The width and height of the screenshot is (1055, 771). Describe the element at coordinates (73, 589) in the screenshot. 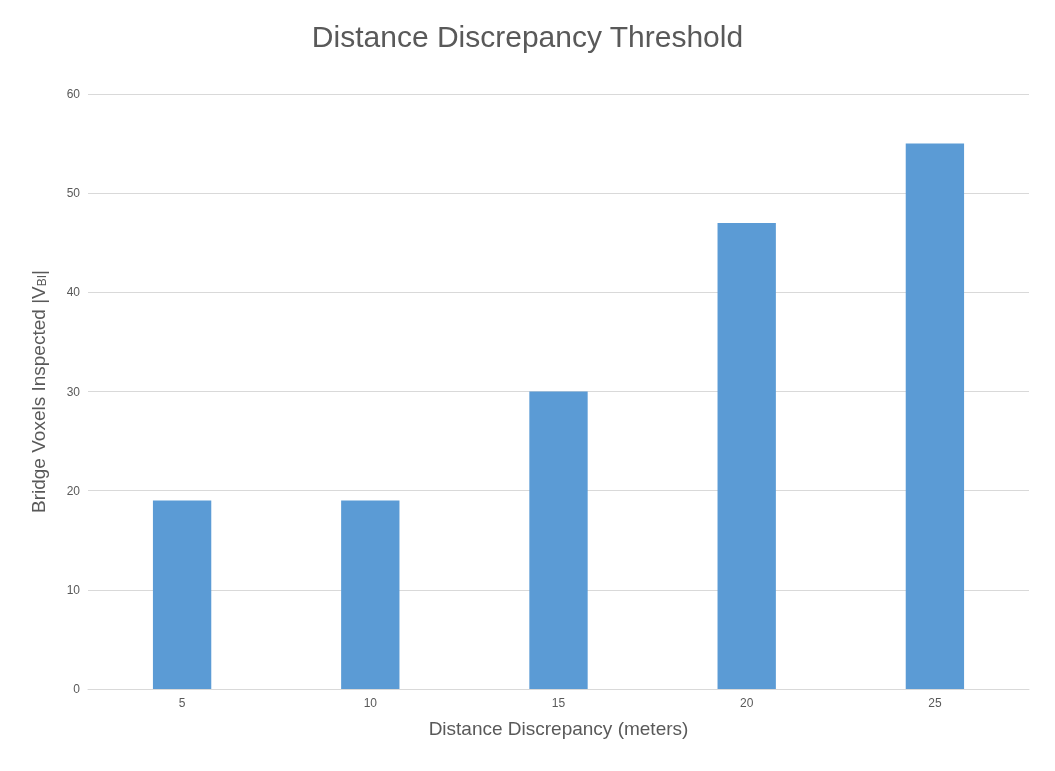

I see `y-tick-label: 10` at that location.